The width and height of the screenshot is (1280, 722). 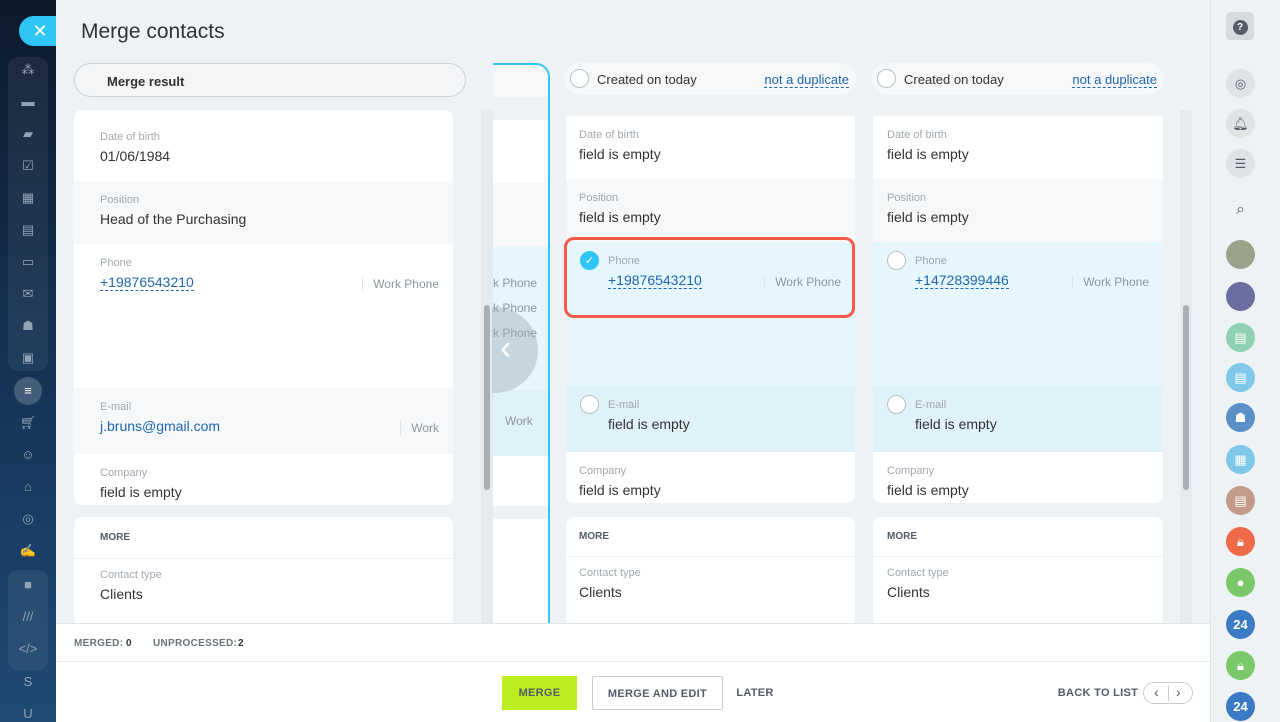 I want to click on merge-and-edit-button: MERGE AND EDIT, so click(x=657, y=693).